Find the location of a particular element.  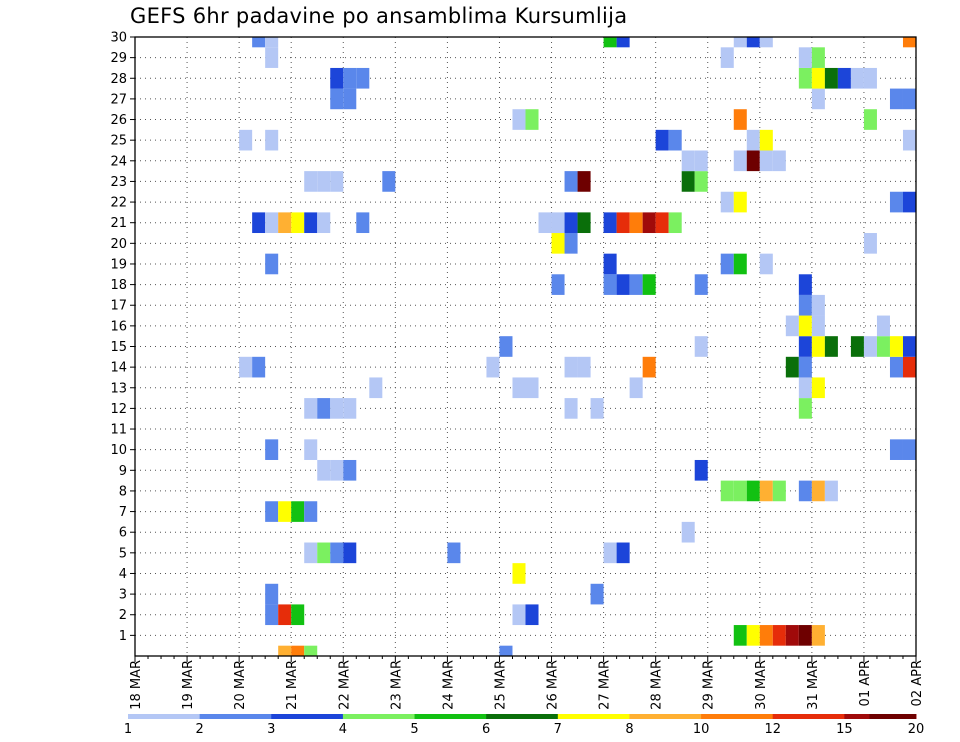

x-tick-label: 19 MAR is located at coordinates (188, 685).